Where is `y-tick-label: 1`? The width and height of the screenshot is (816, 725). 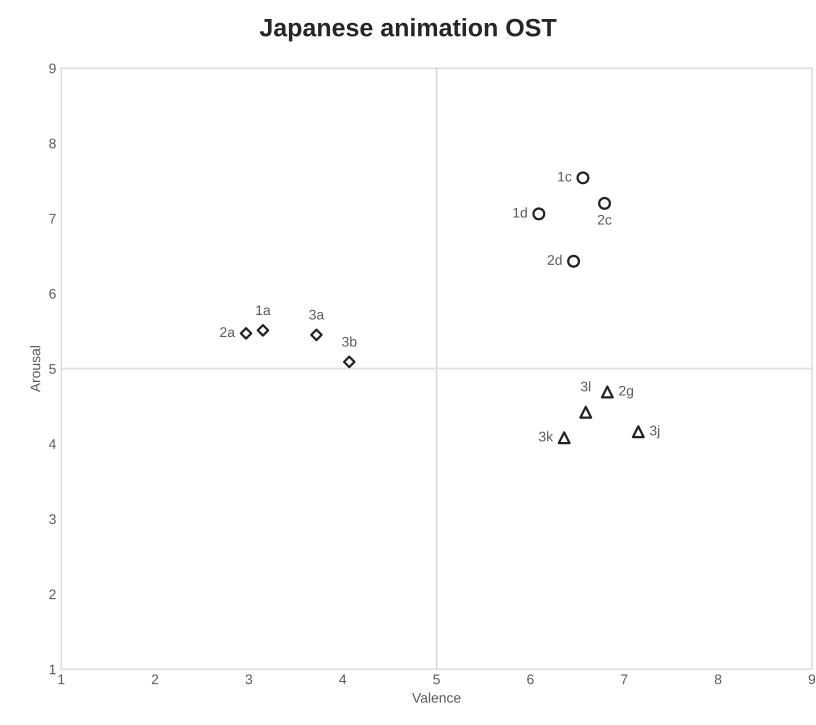
y-tick-label: 1 is located at coordinates (53, 669).